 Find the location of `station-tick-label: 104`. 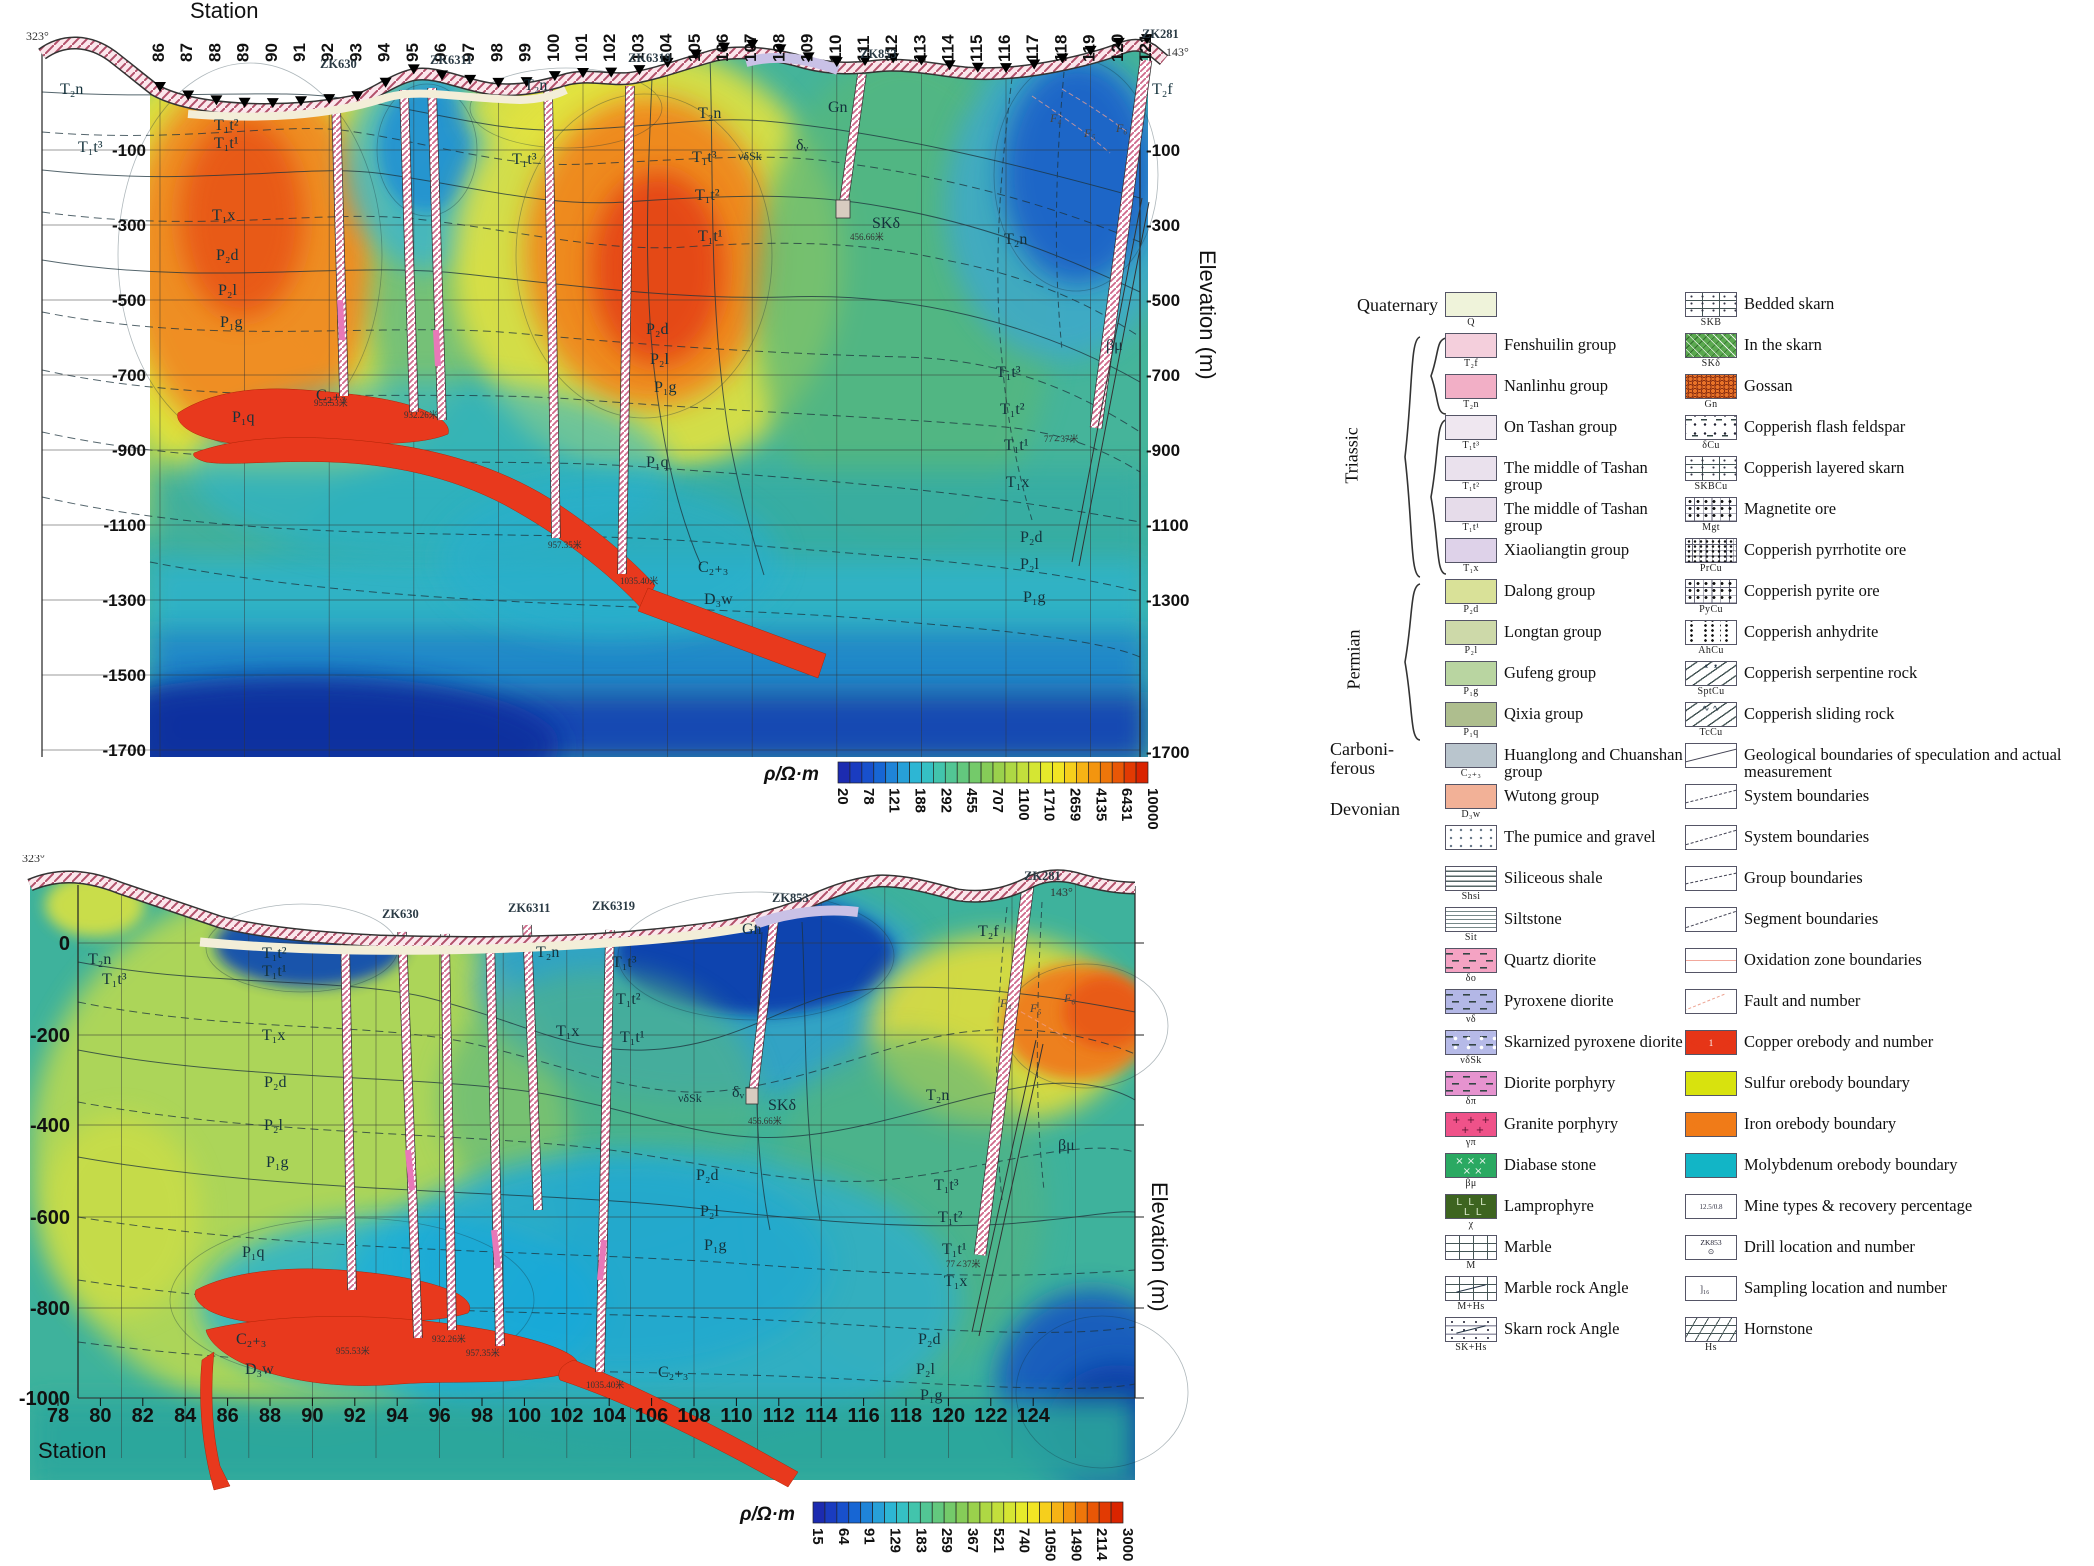

station-tick-label: 104 is located at coordinates (666, 47).